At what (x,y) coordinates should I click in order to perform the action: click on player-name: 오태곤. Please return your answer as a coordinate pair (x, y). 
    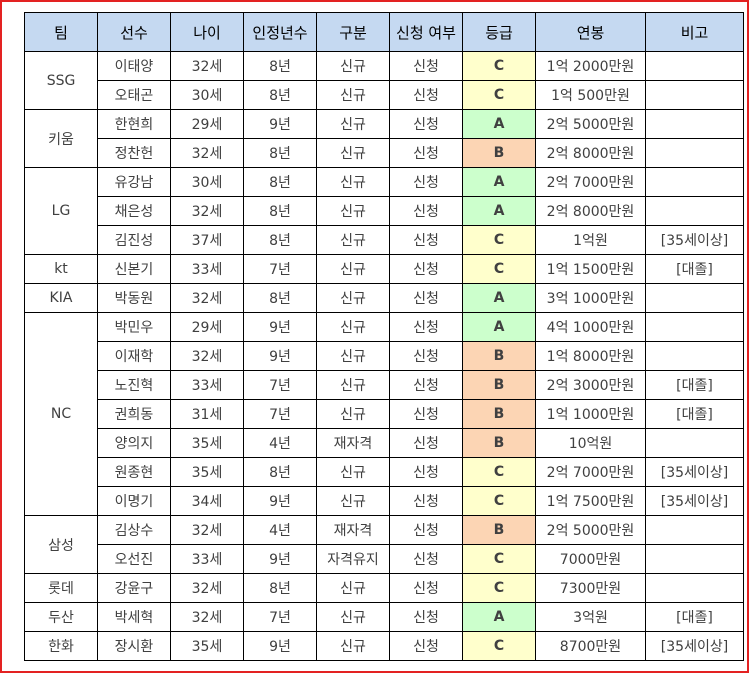
    Looking at the image, I should click on (134, 95).